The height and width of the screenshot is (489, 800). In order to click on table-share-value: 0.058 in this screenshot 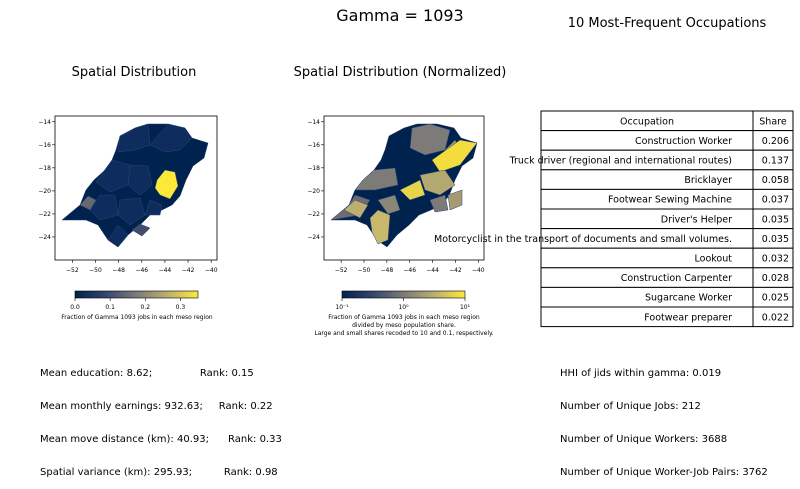, I will do `click(775, 180)`.